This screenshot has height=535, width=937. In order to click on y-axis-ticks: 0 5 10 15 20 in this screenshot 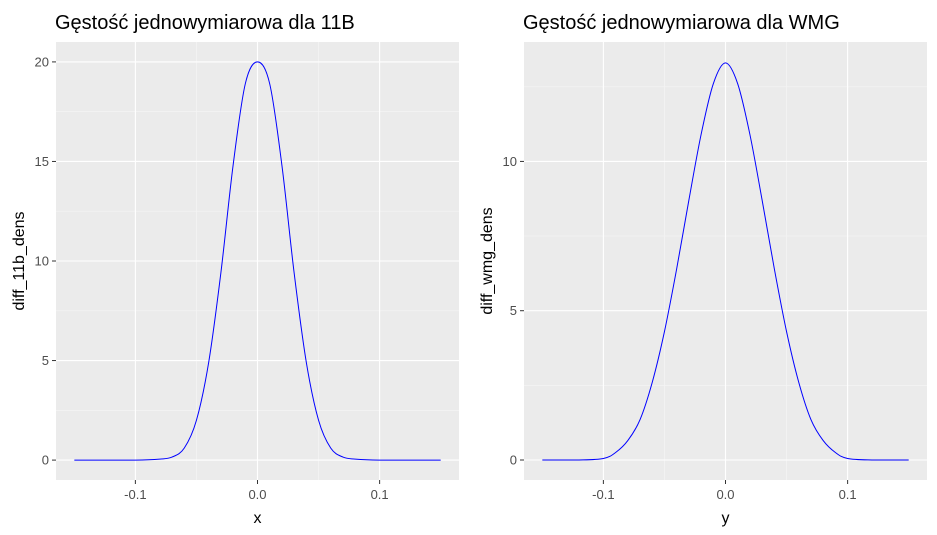, I will do `click(45, 261)`.